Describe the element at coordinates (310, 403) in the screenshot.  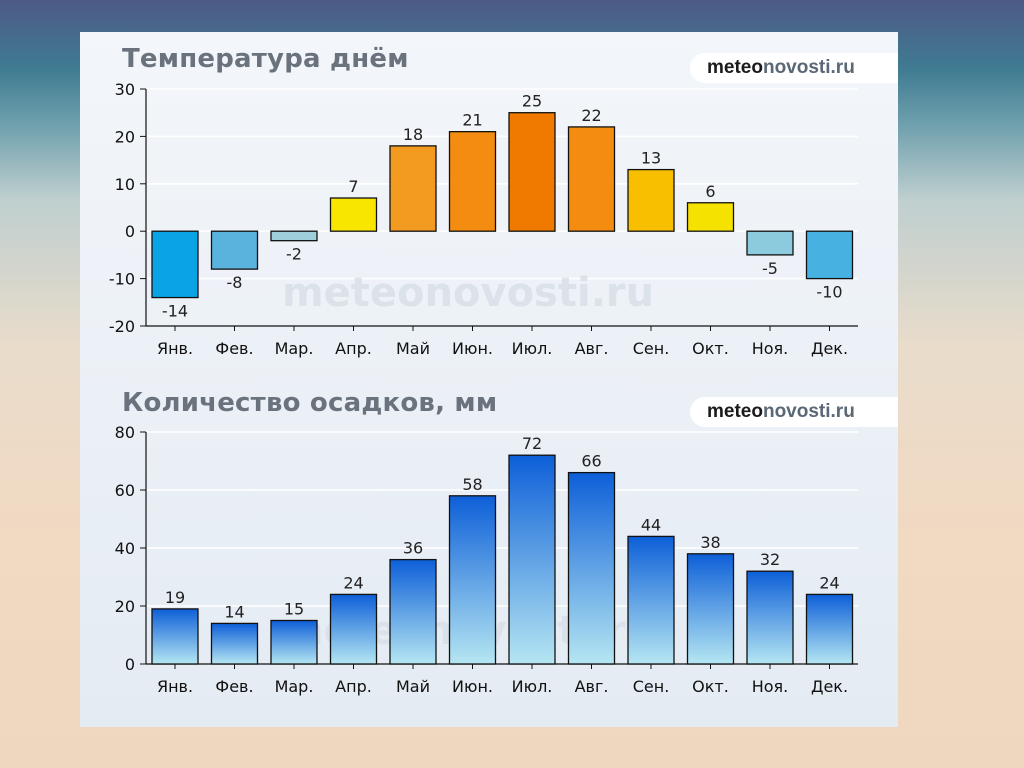
I see `precipitation-chart-title: Количество осадков, мм` at that location.